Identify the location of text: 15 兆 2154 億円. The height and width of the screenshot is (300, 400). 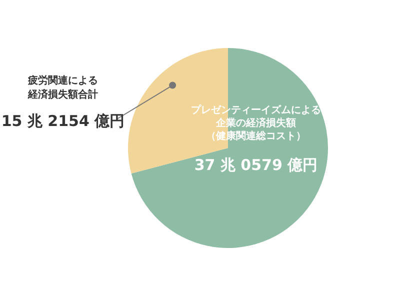
(63, 121).